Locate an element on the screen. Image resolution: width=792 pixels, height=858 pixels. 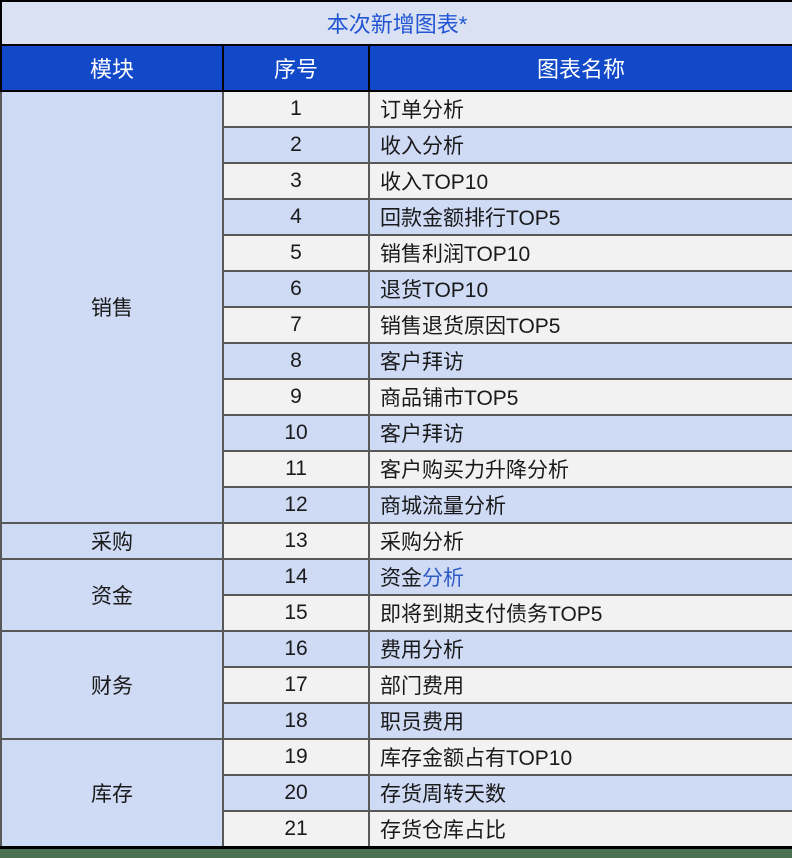
row-number: 16 is located at coordinates (296, 649).